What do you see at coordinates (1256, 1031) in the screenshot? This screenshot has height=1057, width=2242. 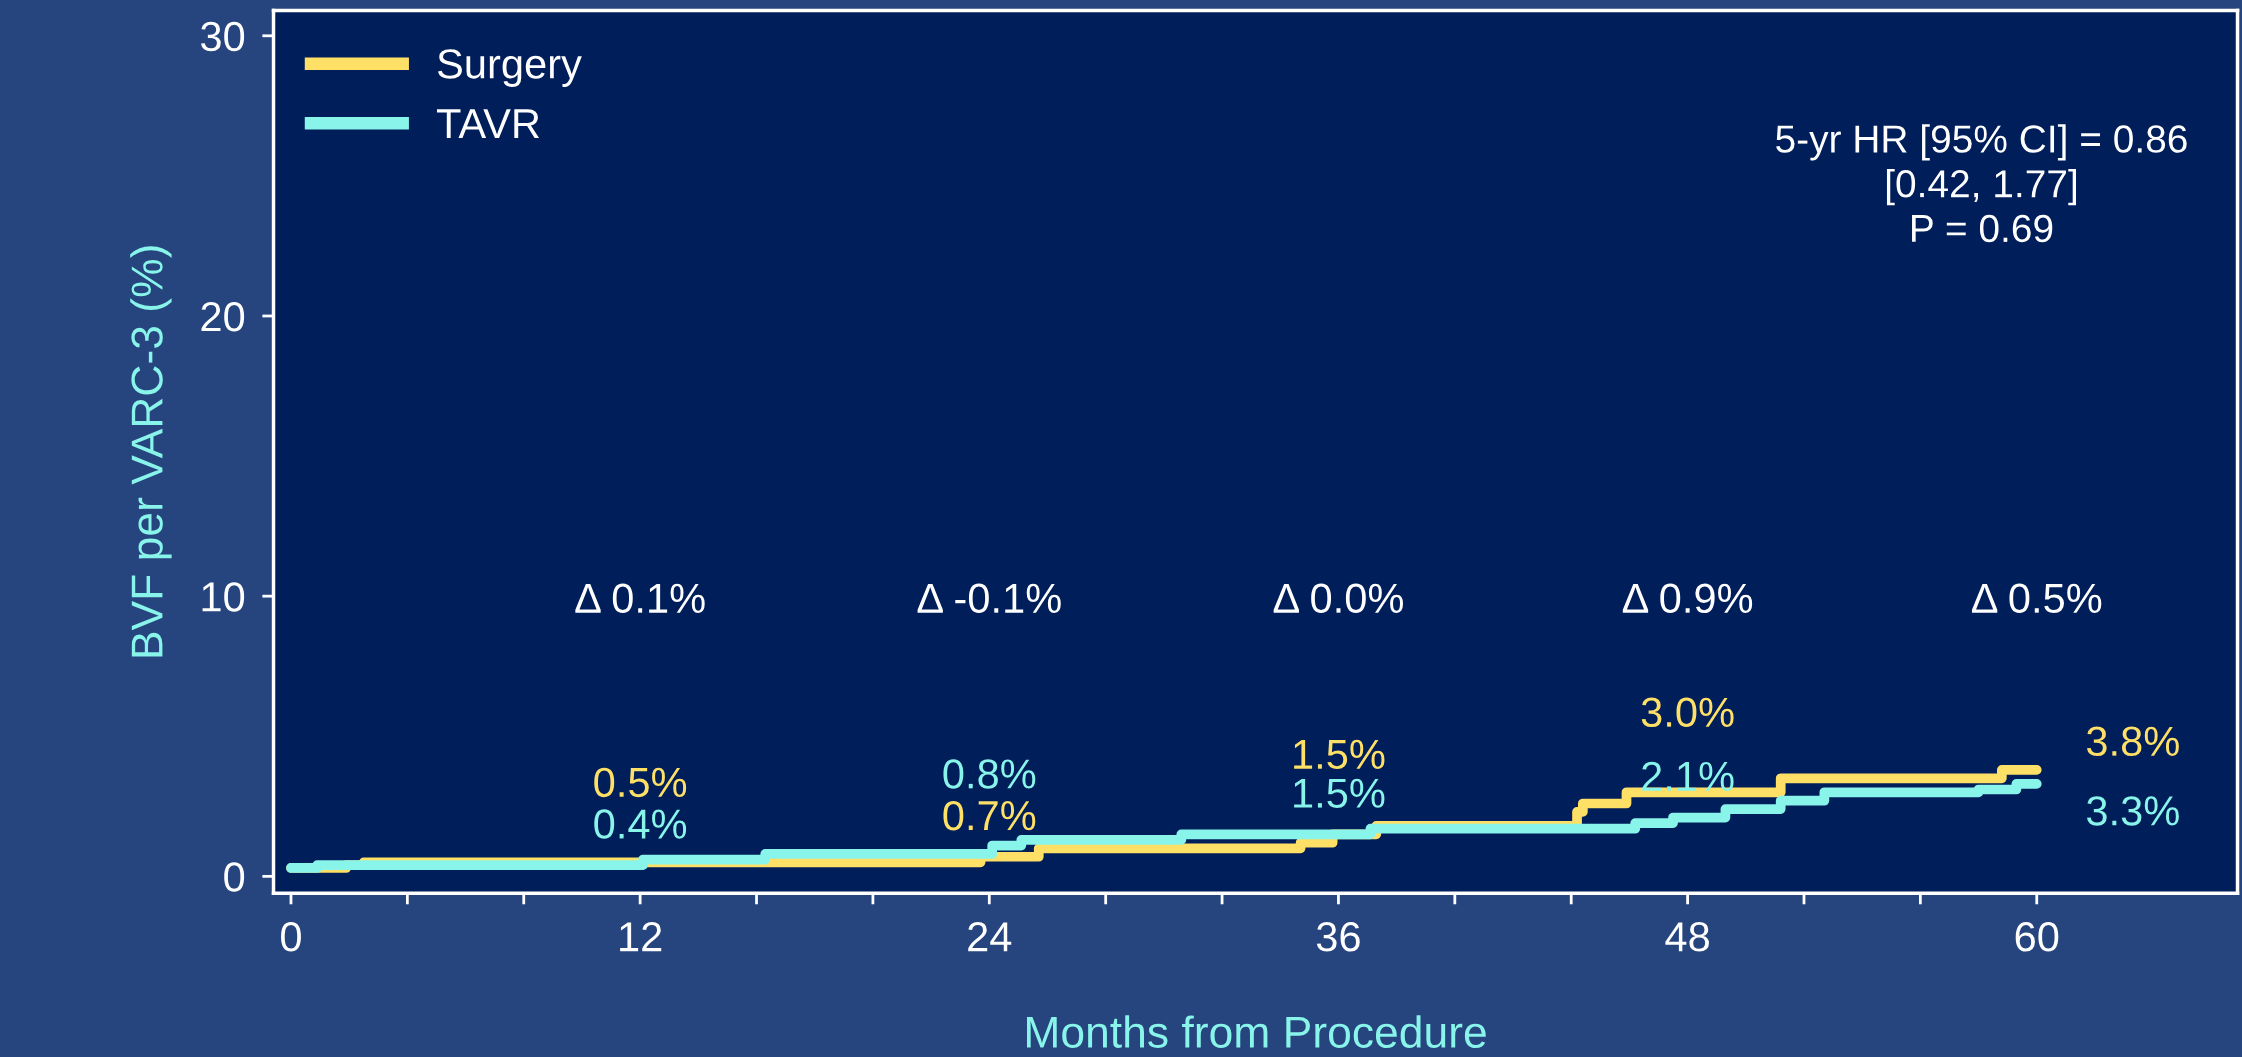 I see `x-axis-title: Months from Procedure` at bounding box center [1256, 1031].